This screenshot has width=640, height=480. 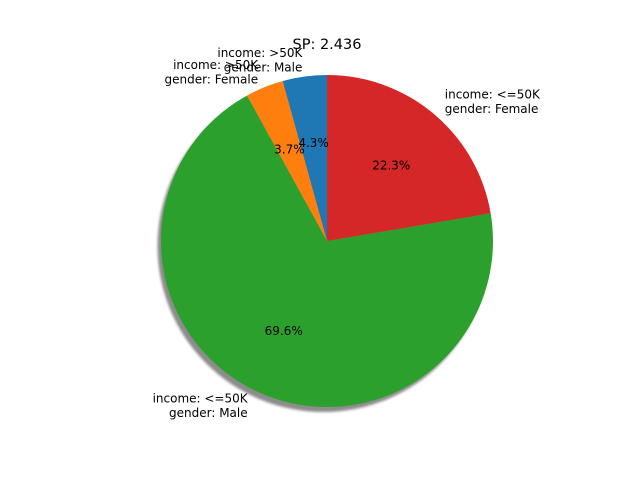 What do you see at coordinates (391, 165) in the screenshot?
I see `pct-label-income-50k-gender-female: 22.3%` at bounding box center [391, 165].